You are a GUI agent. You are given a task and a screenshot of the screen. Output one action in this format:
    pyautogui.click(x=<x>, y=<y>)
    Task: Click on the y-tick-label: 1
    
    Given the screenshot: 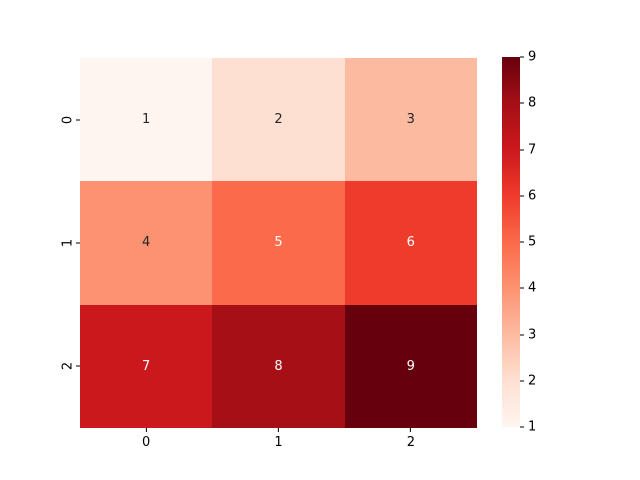 What is the action you would take?
    pyautogui.click(x=68, y=243)
    